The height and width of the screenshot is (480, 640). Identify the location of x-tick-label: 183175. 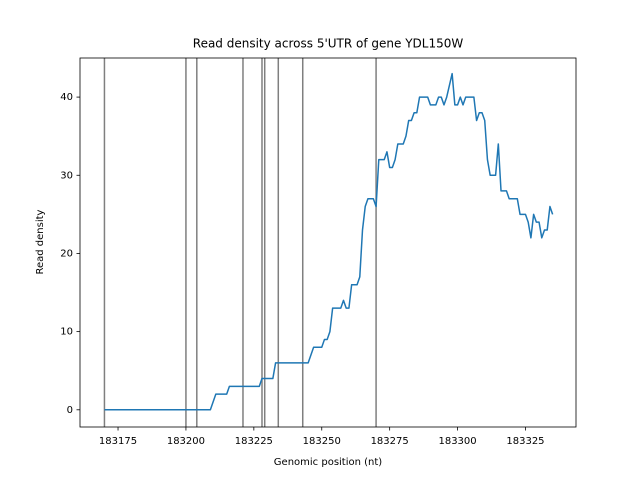
(118, 441).